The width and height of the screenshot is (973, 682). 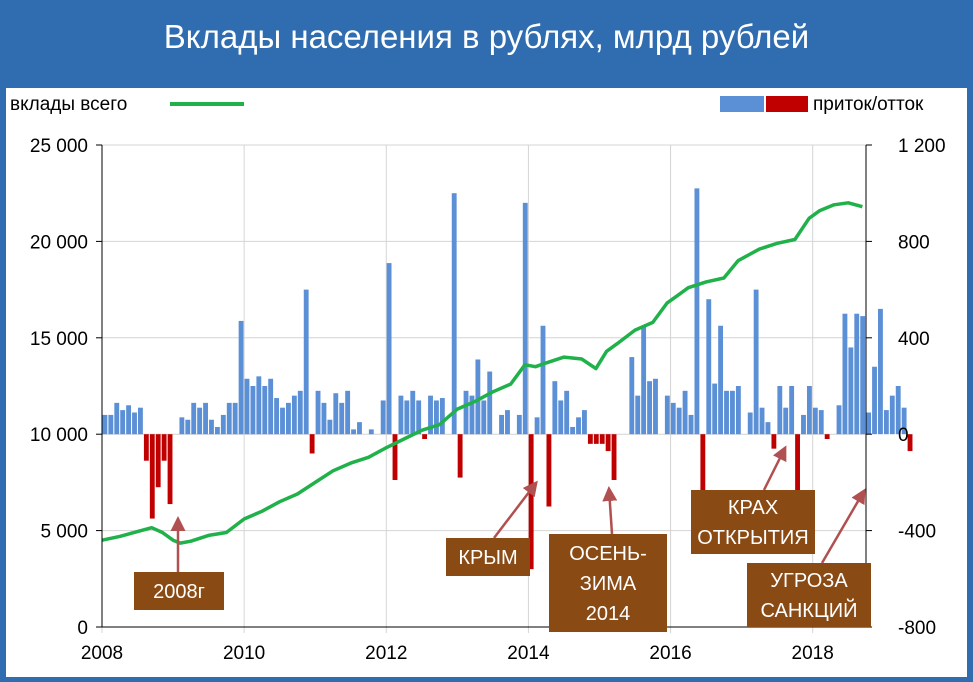 I want to click on y-right-tick-label: -800, so click(x=917, y=628).